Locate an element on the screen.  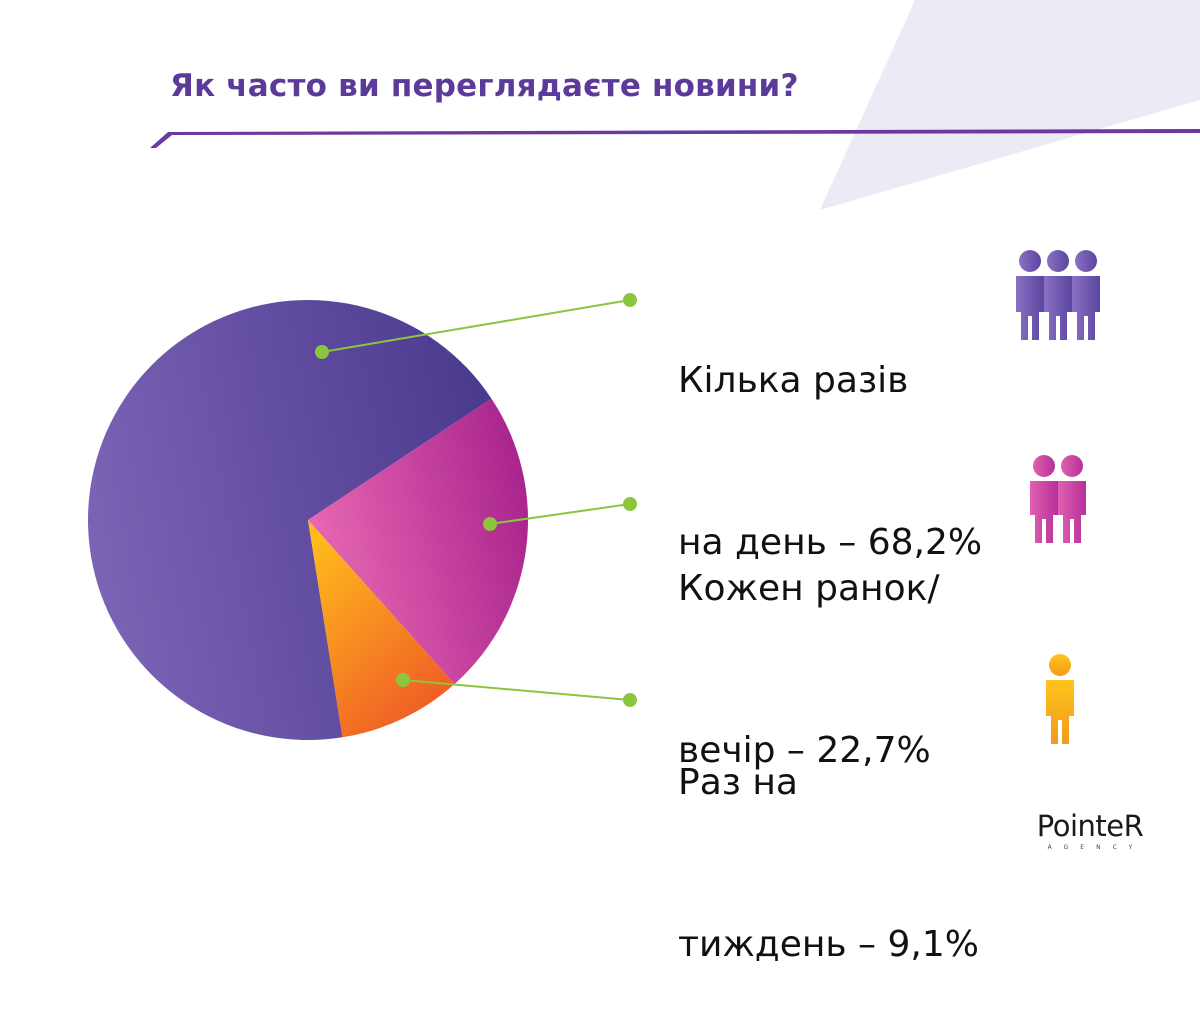
one-person-icon is located at coordinates (1060, 699).